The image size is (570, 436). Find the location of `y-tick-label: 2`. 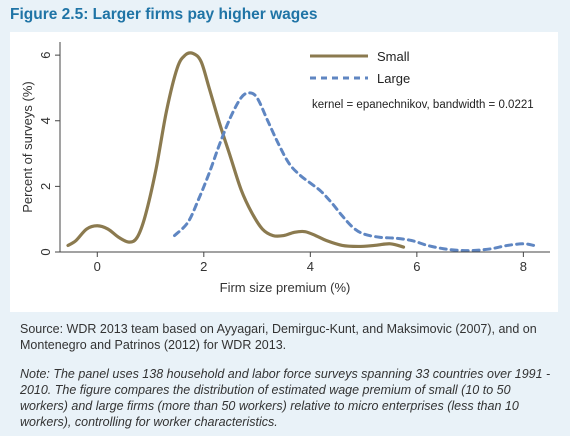

y-tick-label: 2 is located at coordinates (45, 186).